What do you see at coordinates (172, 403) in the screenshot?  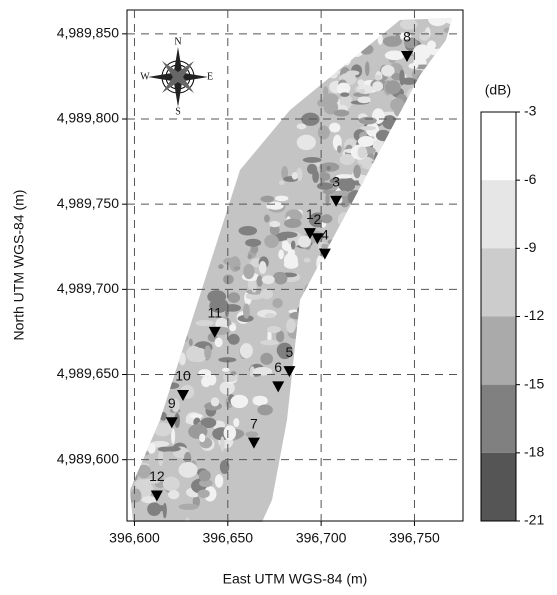 I see `station-label: 9` at bounding box center [172, 403].